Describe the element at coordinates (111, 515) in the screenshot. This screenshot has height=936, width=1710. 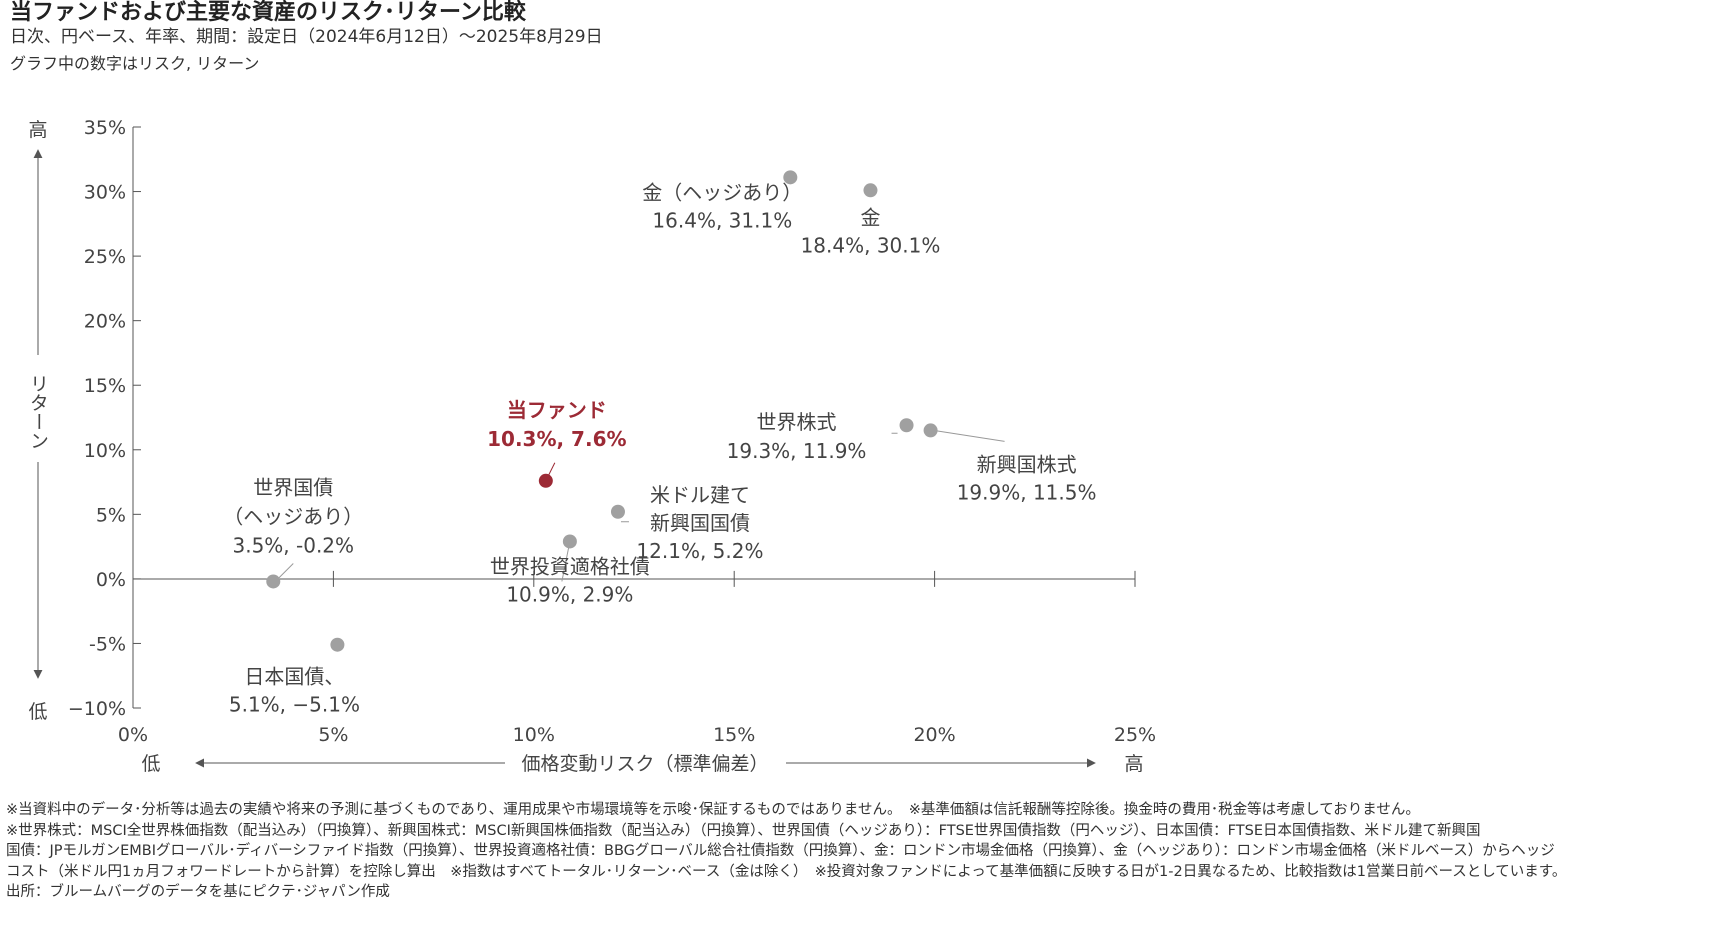
I see `y-tick-label: 5%` at that location.